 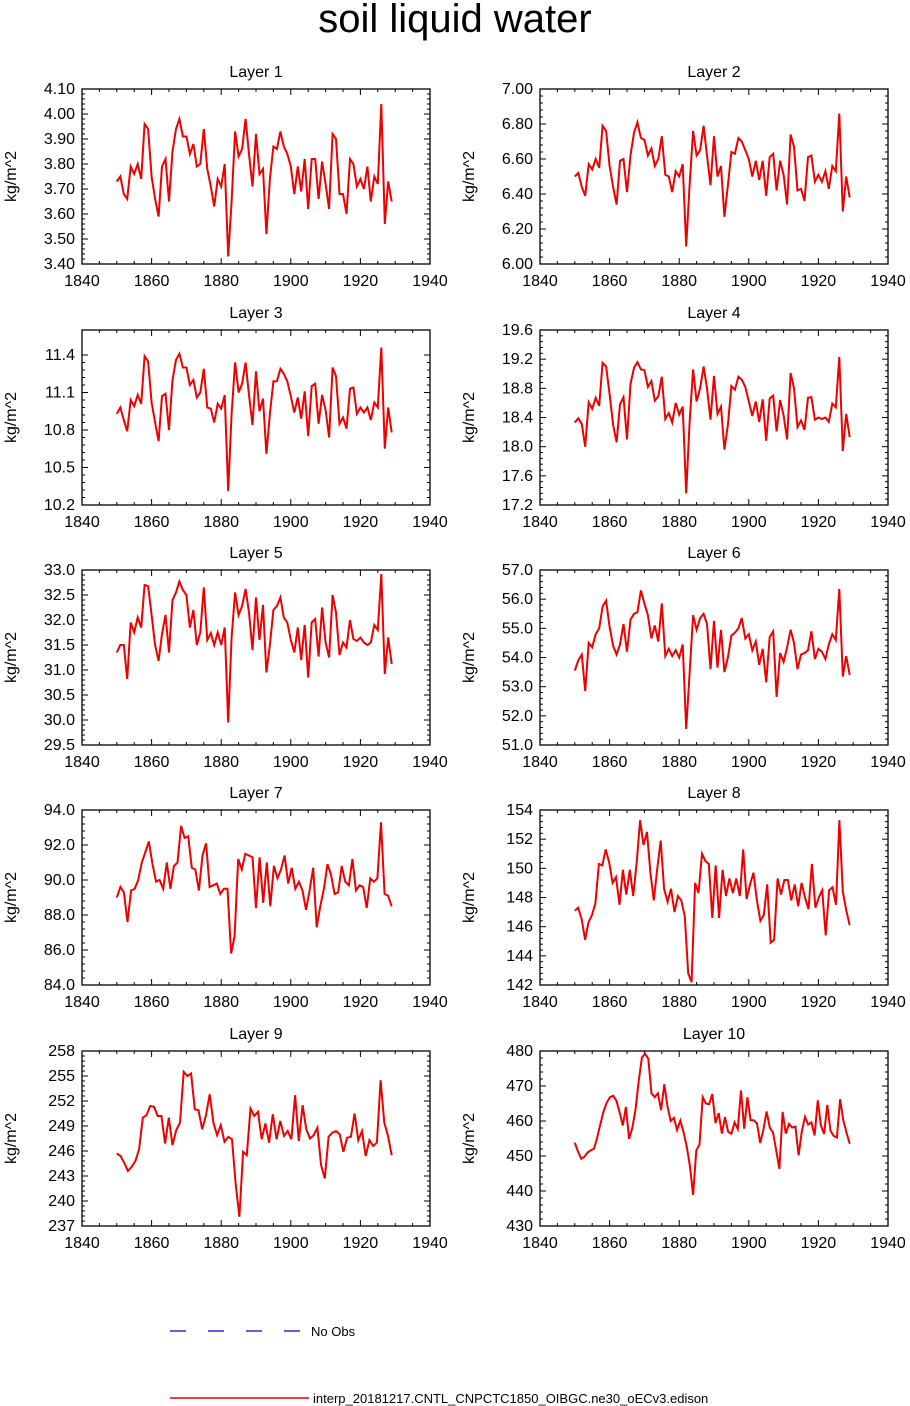 I want to click on y-tick-label: 470, so click(x=519, y=1086).